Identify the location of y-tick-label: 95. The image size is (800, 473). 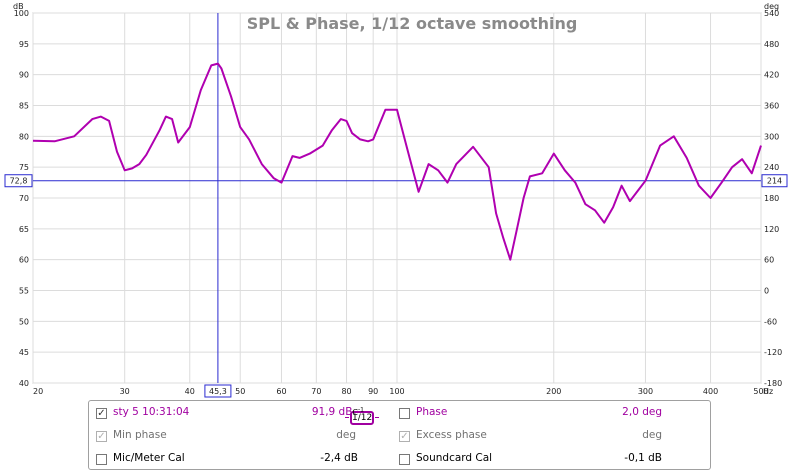
(24, 44).